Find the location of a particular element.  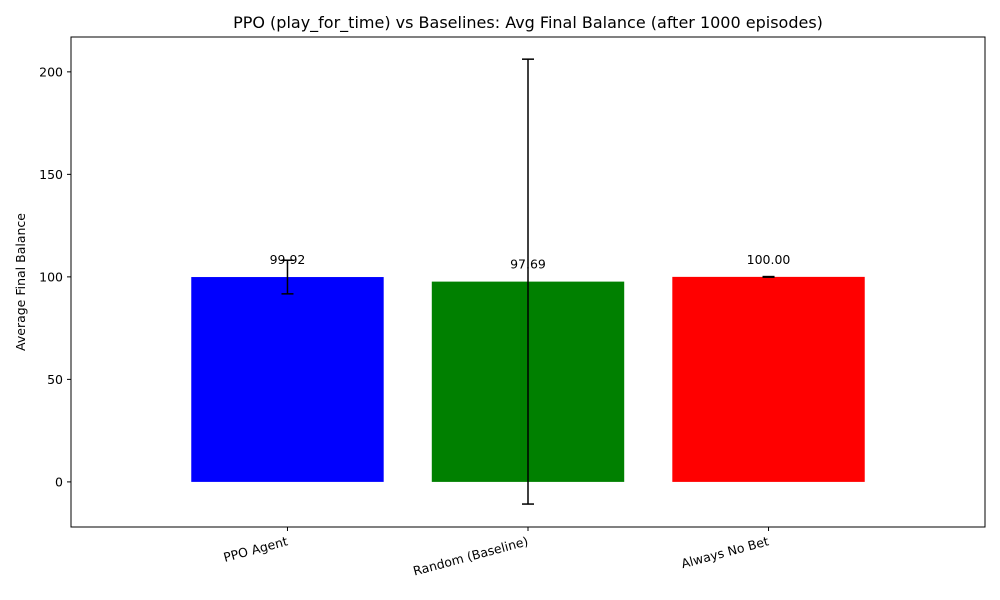

data-label-1: 99.92 is located at coordinates (288, 259).